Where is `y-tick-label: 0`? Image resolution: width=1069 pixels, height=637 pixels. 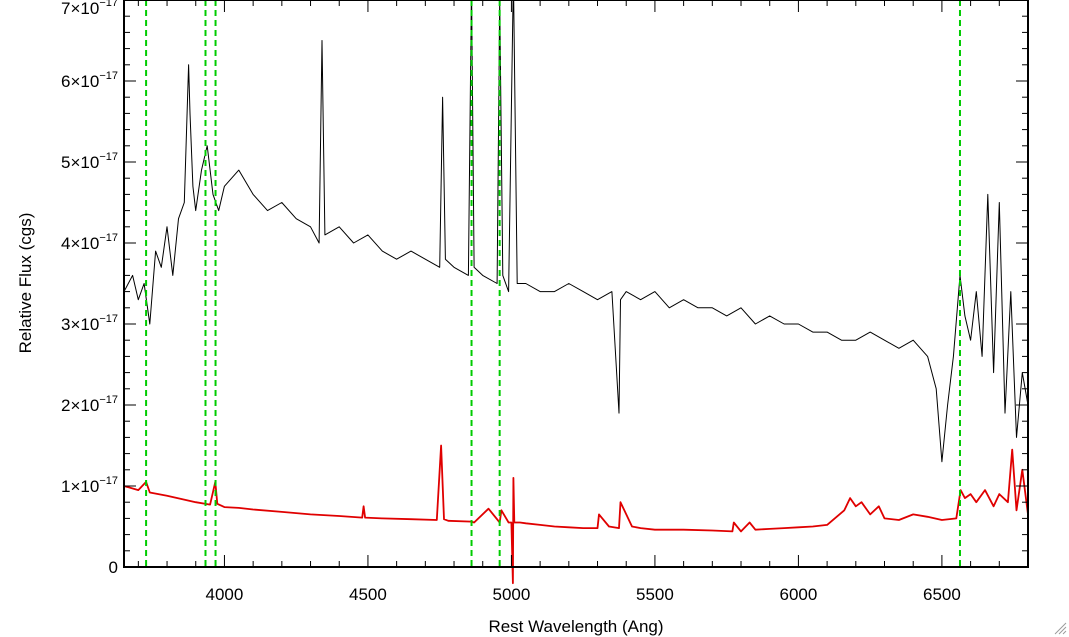
y-tick-label: 0 is located at coordinates (113, 567).